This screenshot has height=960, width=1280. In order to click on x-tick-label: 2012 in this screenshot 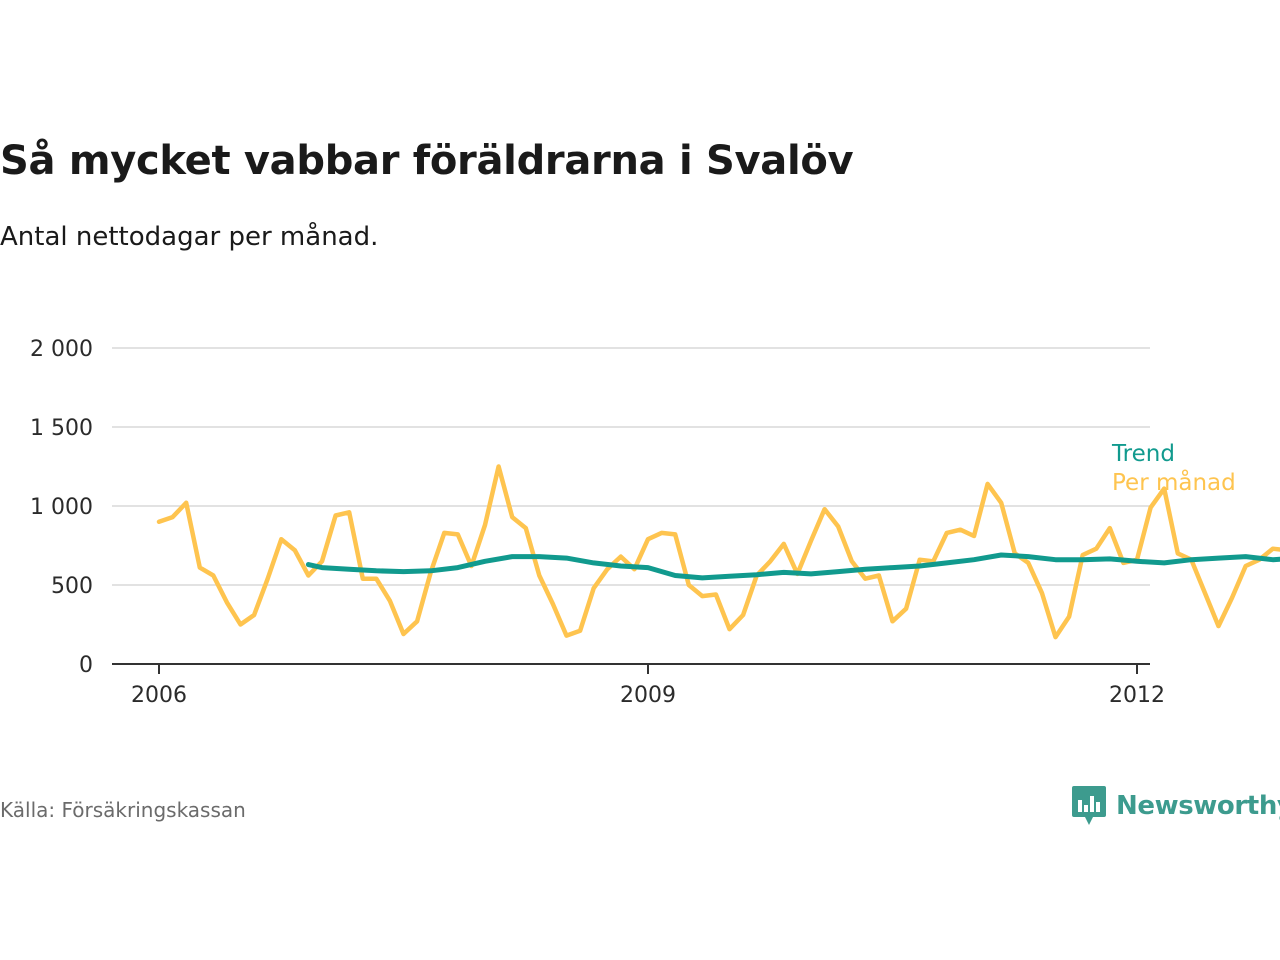, I will do `click(1137, 695)`.